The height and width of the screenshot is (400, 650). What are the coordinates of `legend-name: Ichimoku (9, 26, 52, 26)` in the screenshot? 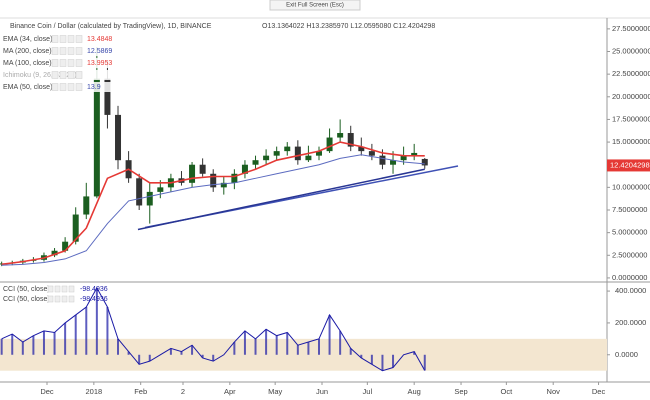 It's located at (40, 75).